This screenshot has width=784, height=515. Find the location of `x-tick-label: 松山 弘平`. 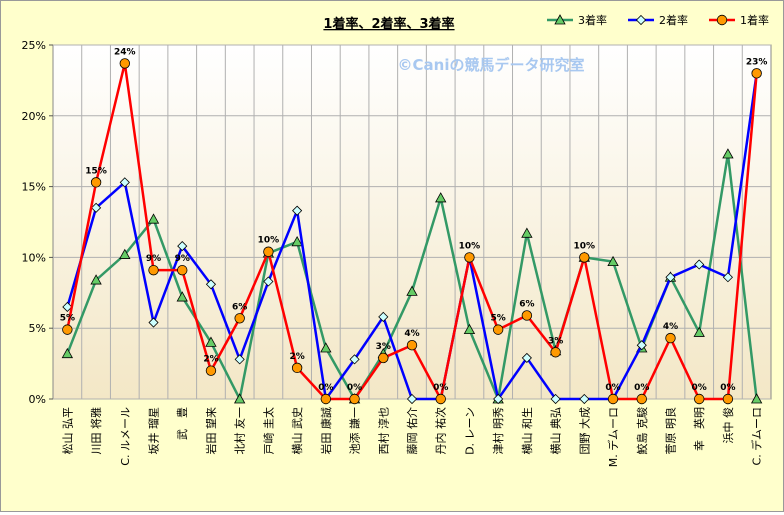

x-tick-label: 松山 弘平 is located at coordinates (67, 431).